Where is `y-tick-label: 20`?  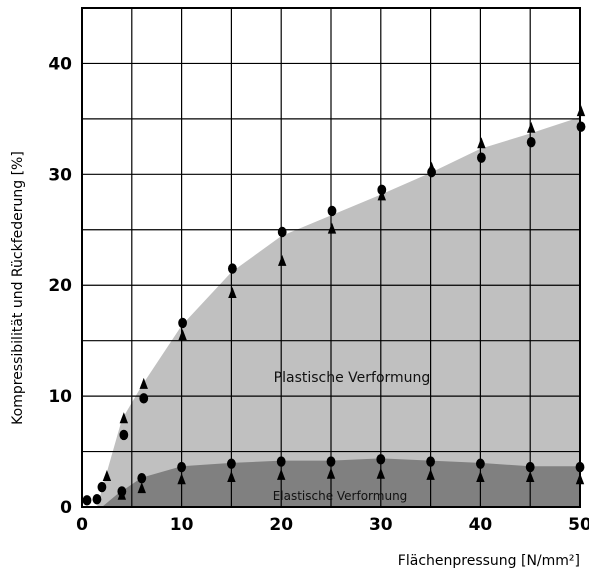
y-tick-label: 20 is located at coordinates (60, 286).